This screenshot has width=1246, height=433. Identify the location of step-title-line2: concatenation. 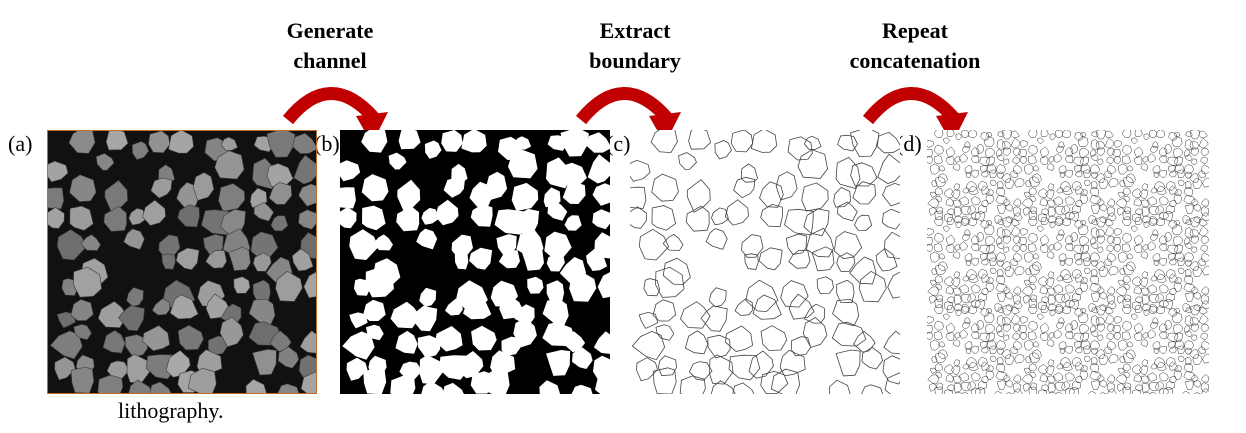
(915, 60).